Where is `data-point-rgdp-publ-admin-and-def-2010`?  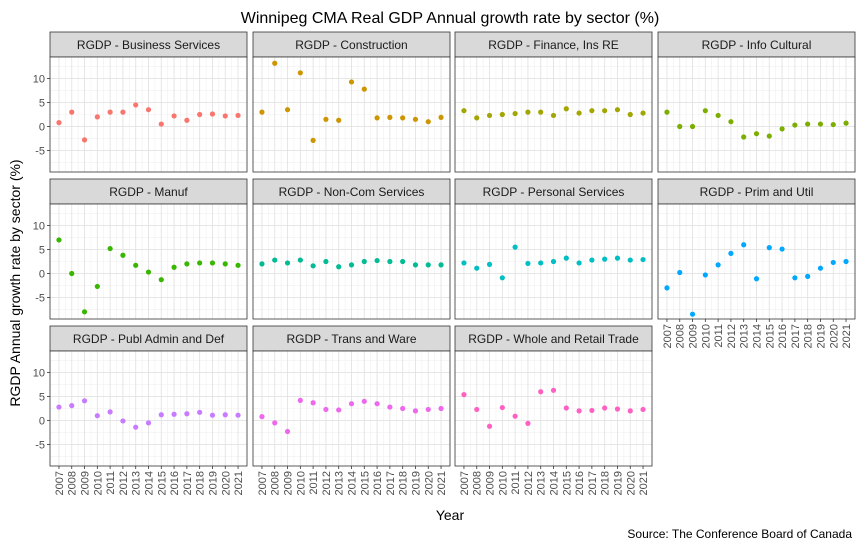
data-point-rgdp-publ-admin-and-def-2010 is located at coordinates (97, 415).